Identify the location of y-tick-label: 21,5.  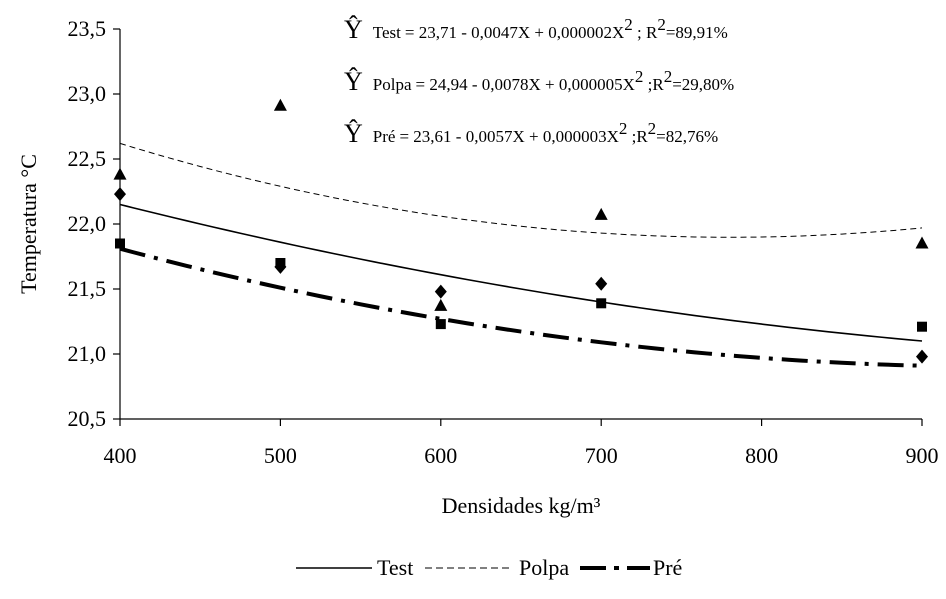
(87, 288).